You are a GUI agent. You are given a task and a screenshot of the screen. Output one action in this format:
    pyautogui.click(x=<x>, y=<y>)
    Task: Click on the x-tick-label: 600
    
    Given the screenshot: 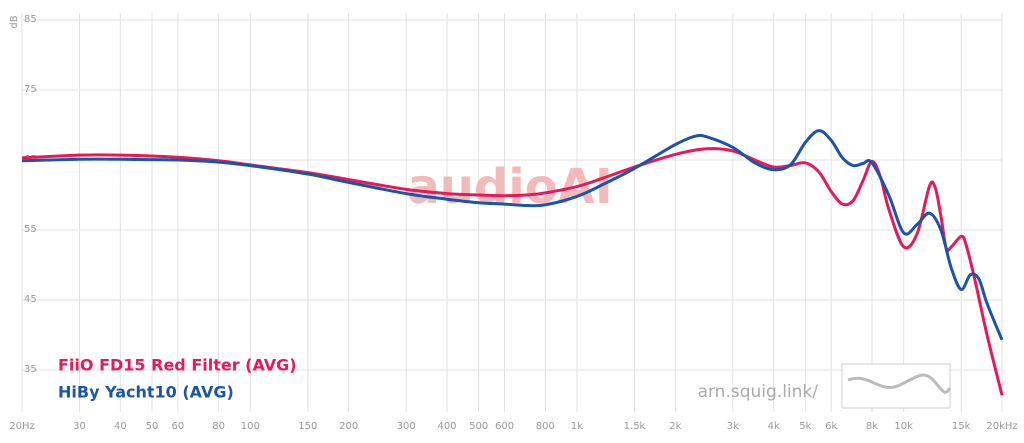 What is the action you would take?
    pyautogui.click(x=504, y=426)
    